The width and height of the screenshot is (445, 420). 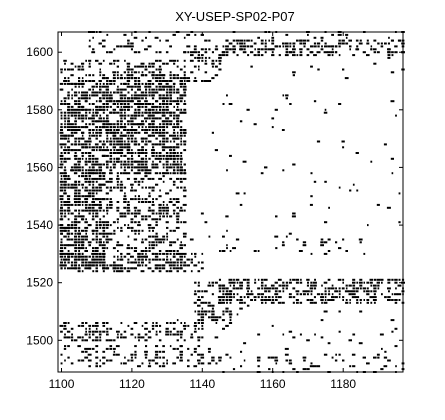 I want to click on data-point-1968, so click(x=212, y=66).